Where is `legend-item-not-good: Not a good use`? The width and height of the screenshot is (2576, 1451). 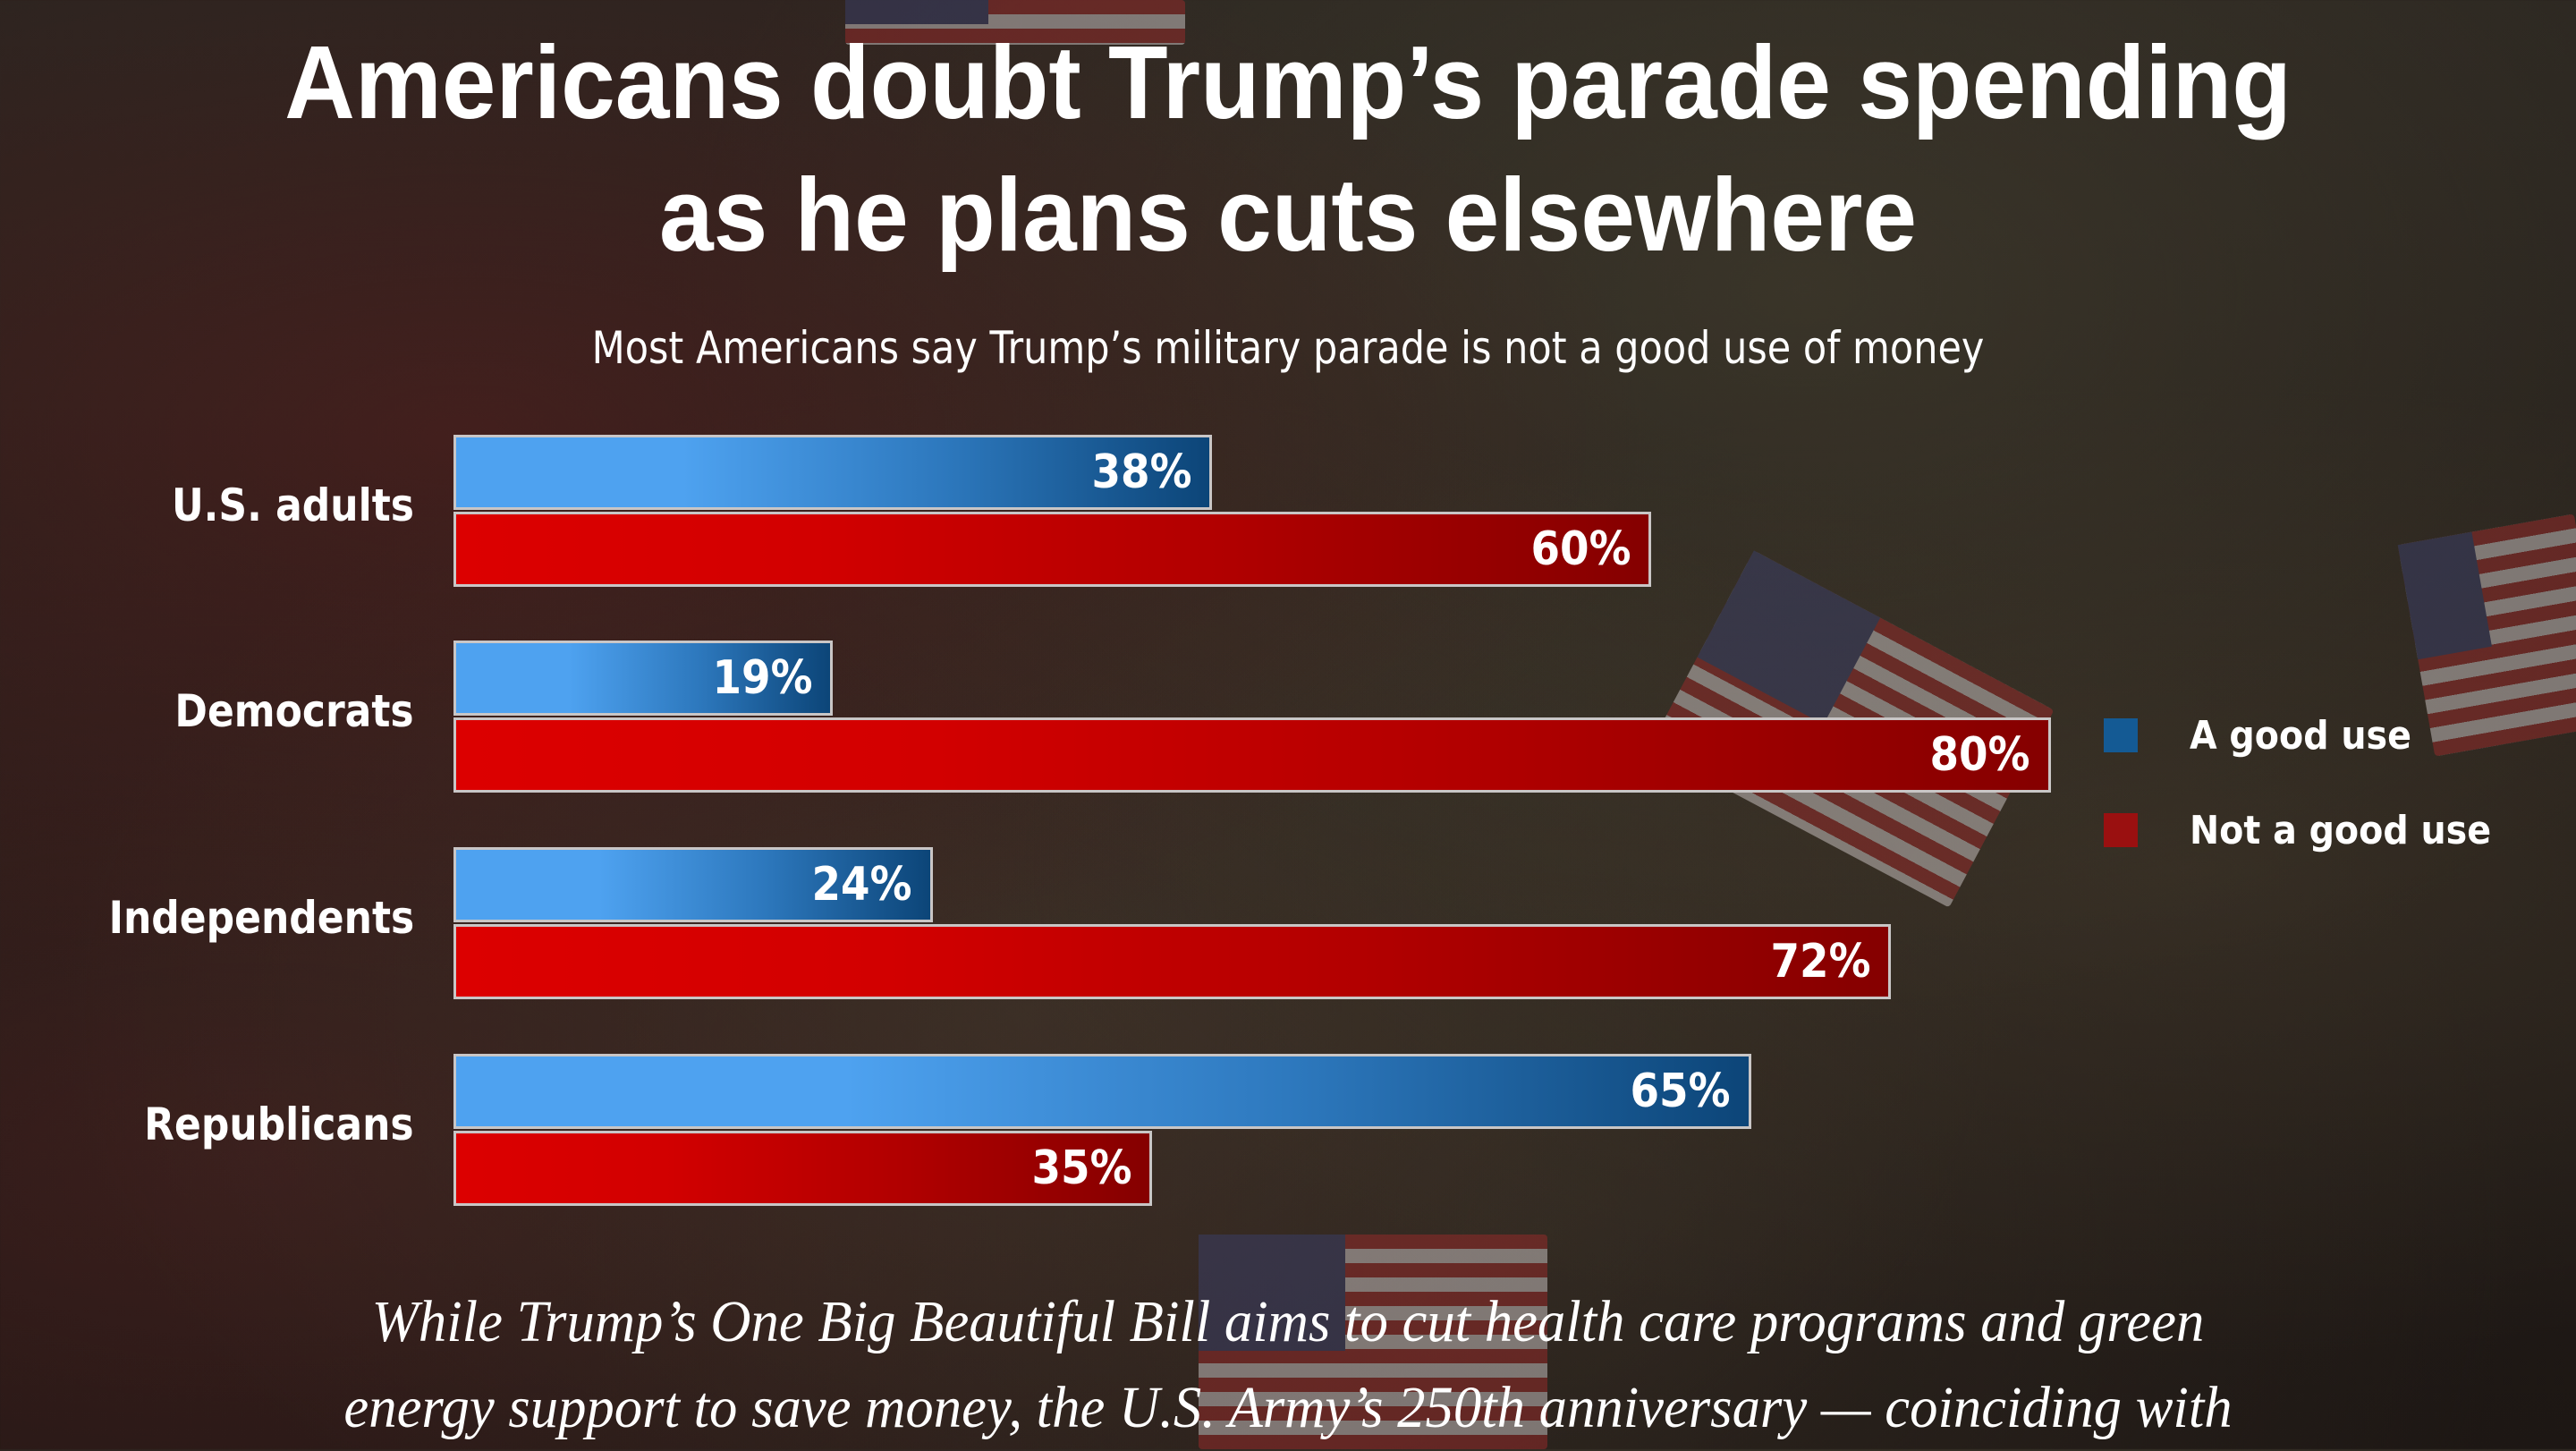 legend-item-not-good: Not a good use is located at coordinates (2314, 830).